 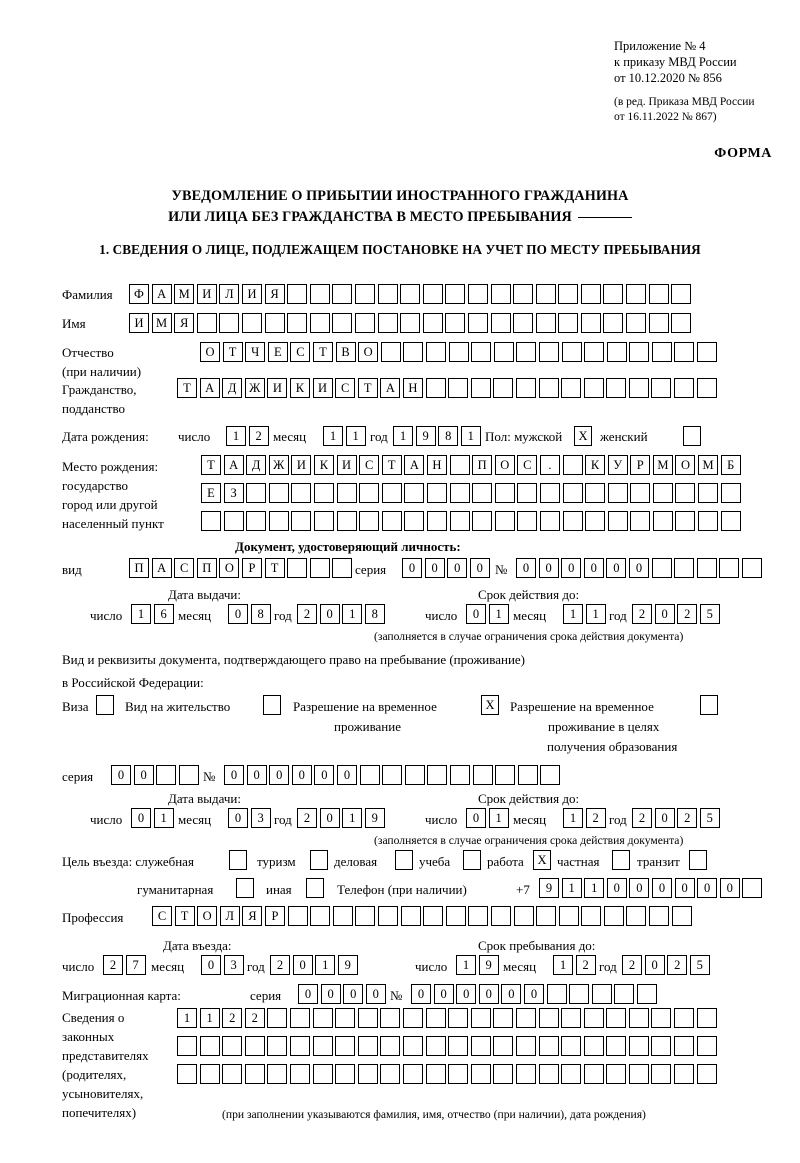 What do you see at coordinates (278, 465) in the screenshot?
I see `form-cell: Ж` at bounding box center [278, 465].